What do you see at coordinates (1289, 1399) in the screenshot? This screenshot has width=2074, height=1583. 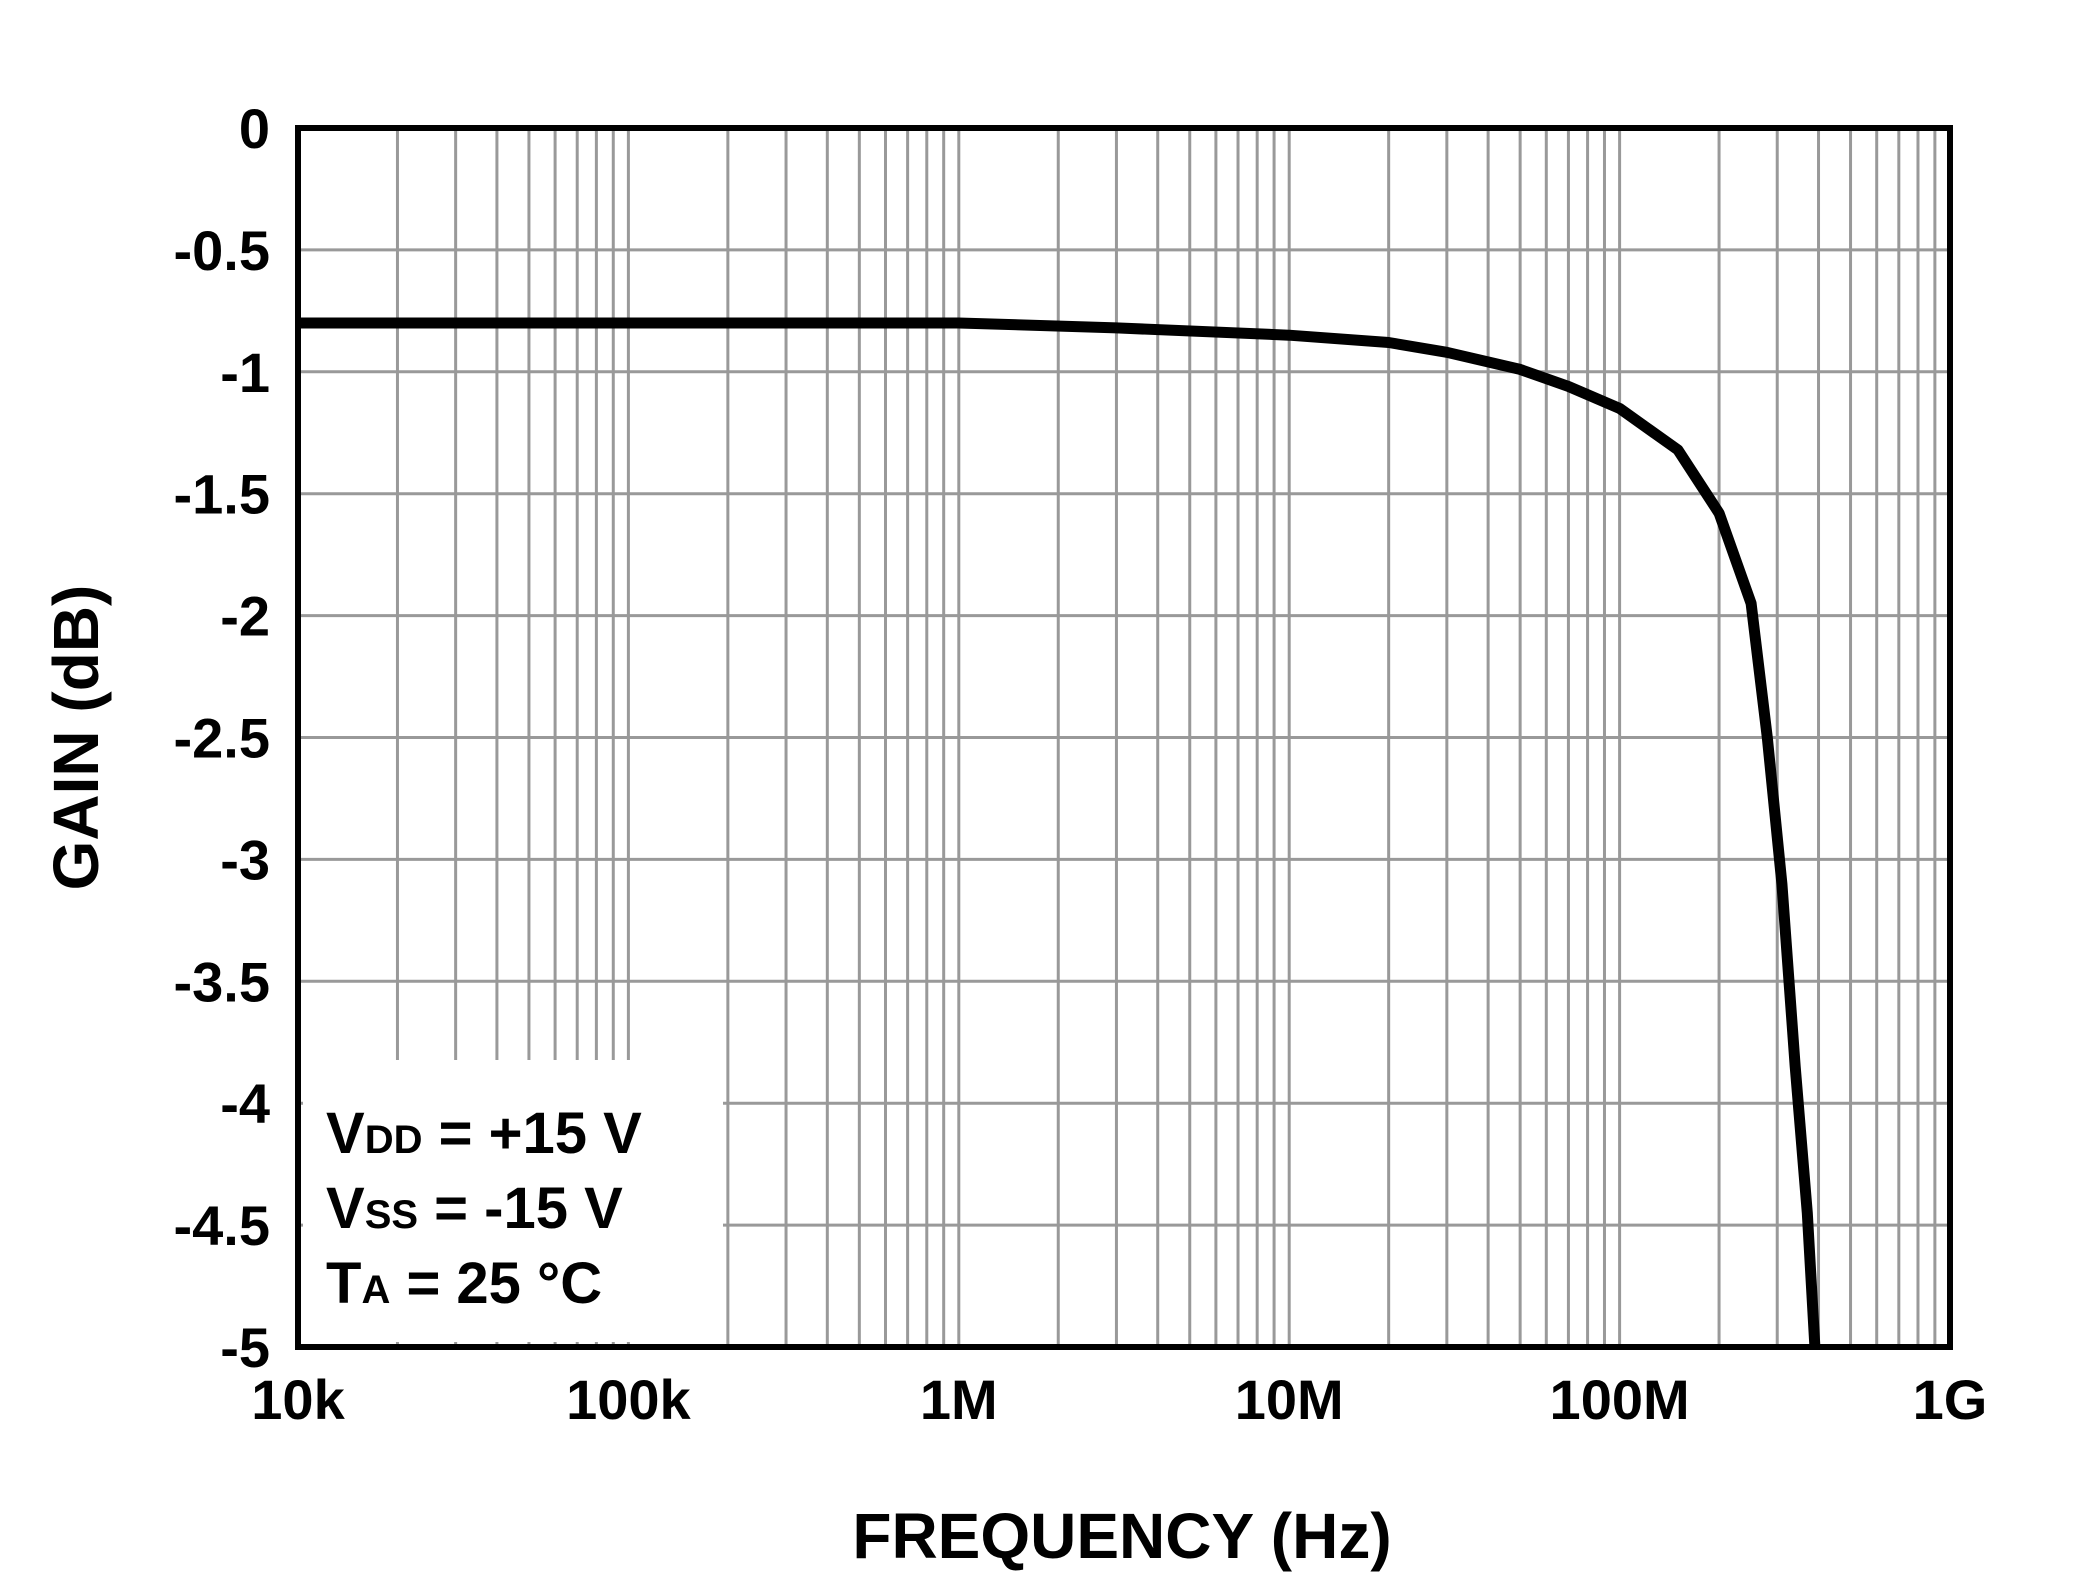 I see `x-tick-label: 10M` at bounding box center [1289, 1399].